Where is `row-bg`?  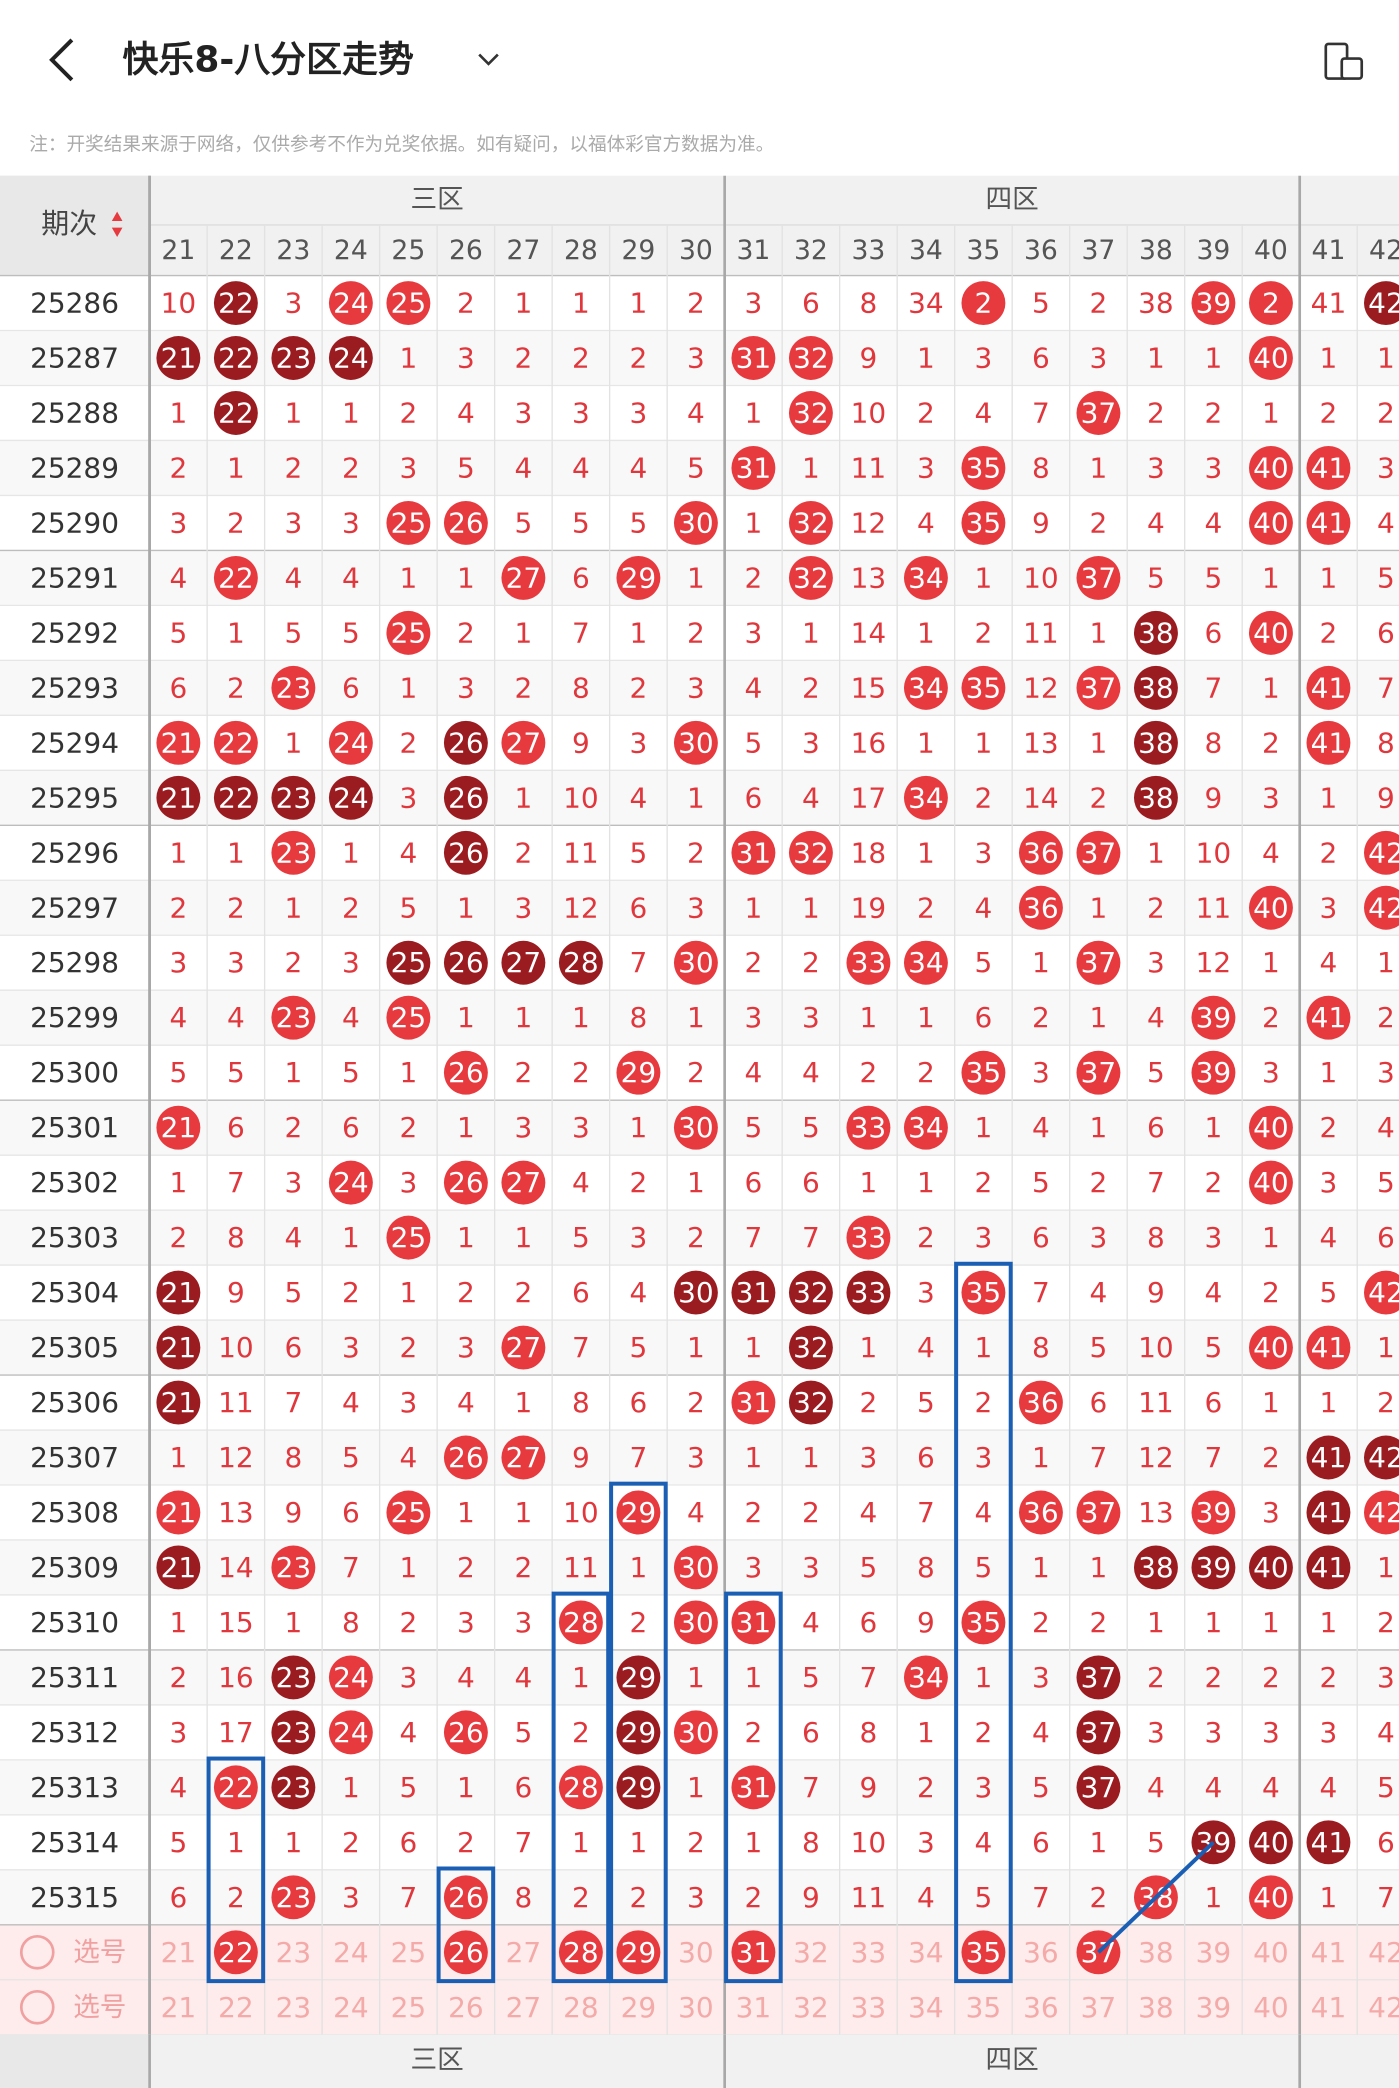 row-bg is located at coordinates (699, 908).